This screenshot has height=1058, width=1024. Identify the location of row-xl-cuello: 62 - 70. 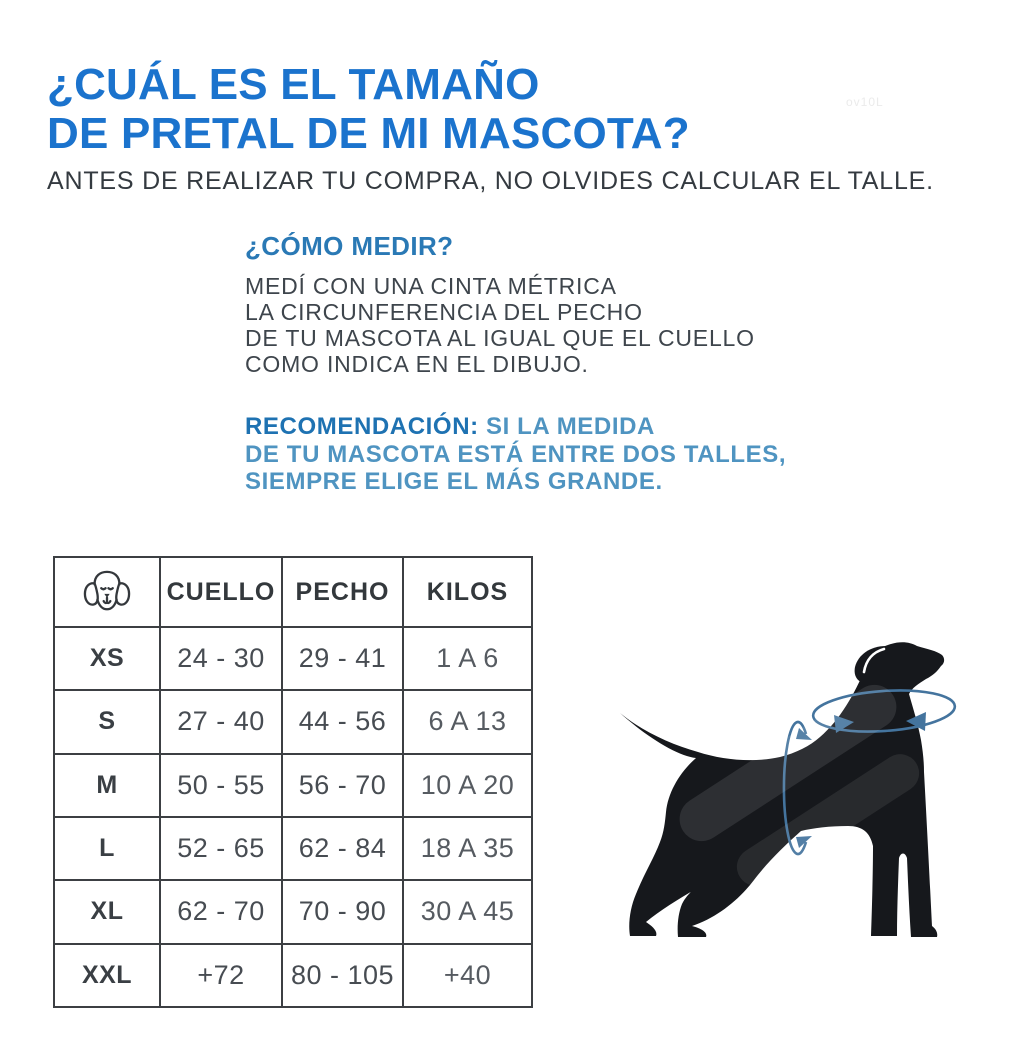
(220, 911).